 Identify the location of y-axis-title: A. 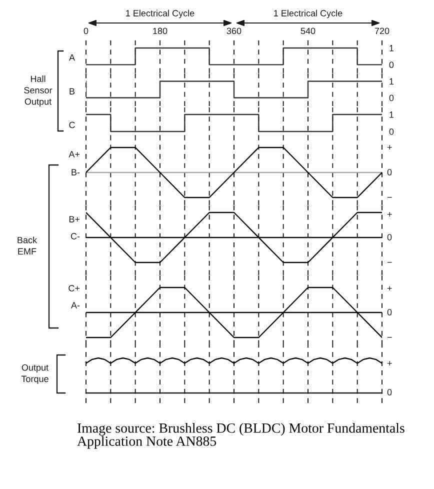
(72, 57).